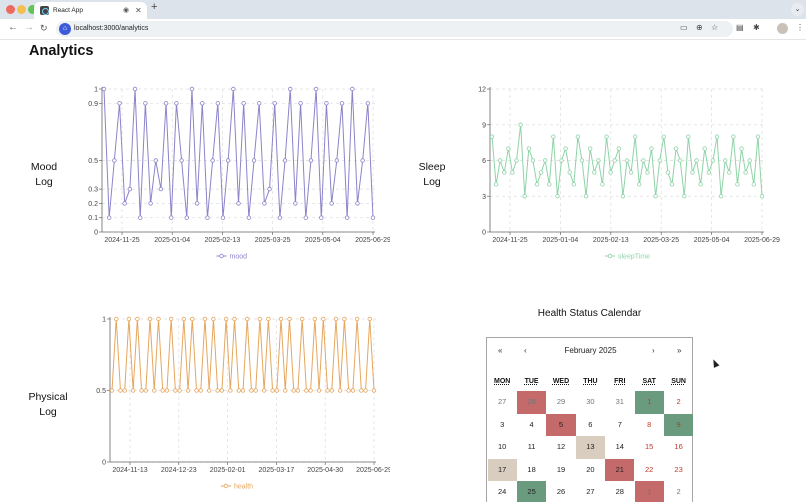  Describe the element at coordinates (500, 350) in the screenshot. I see `prev-year-button: «` at that location.